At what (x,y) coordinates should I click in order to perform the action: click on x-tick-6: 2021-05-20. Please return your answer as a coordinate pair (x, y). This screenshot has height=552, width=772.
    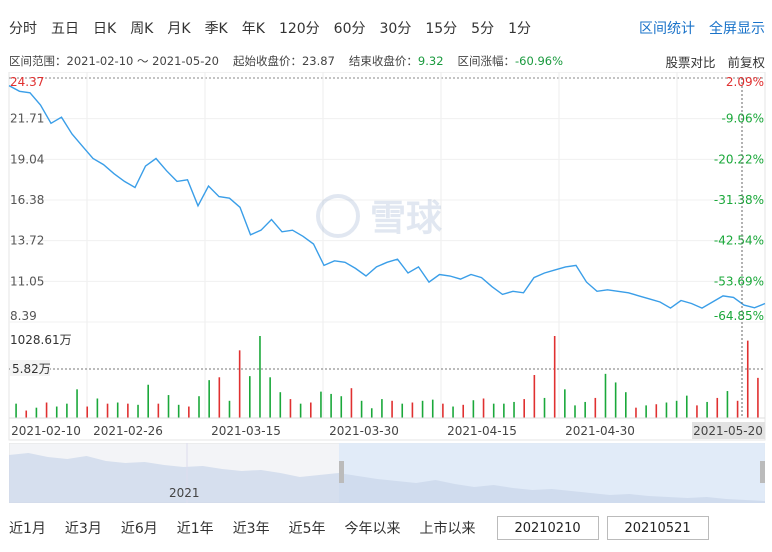
    Looking at the image, I should click on (728, 431).